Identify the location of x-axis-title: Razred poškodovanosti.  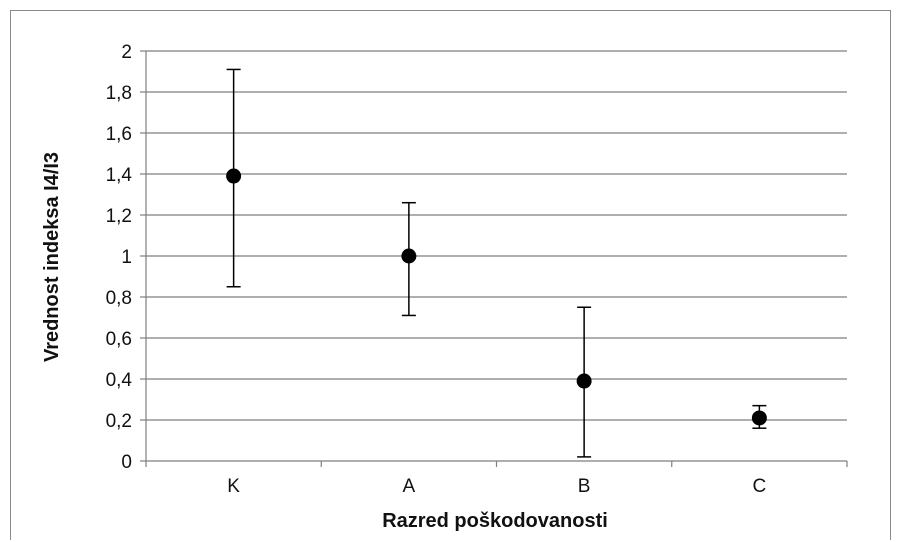
(495, 521).